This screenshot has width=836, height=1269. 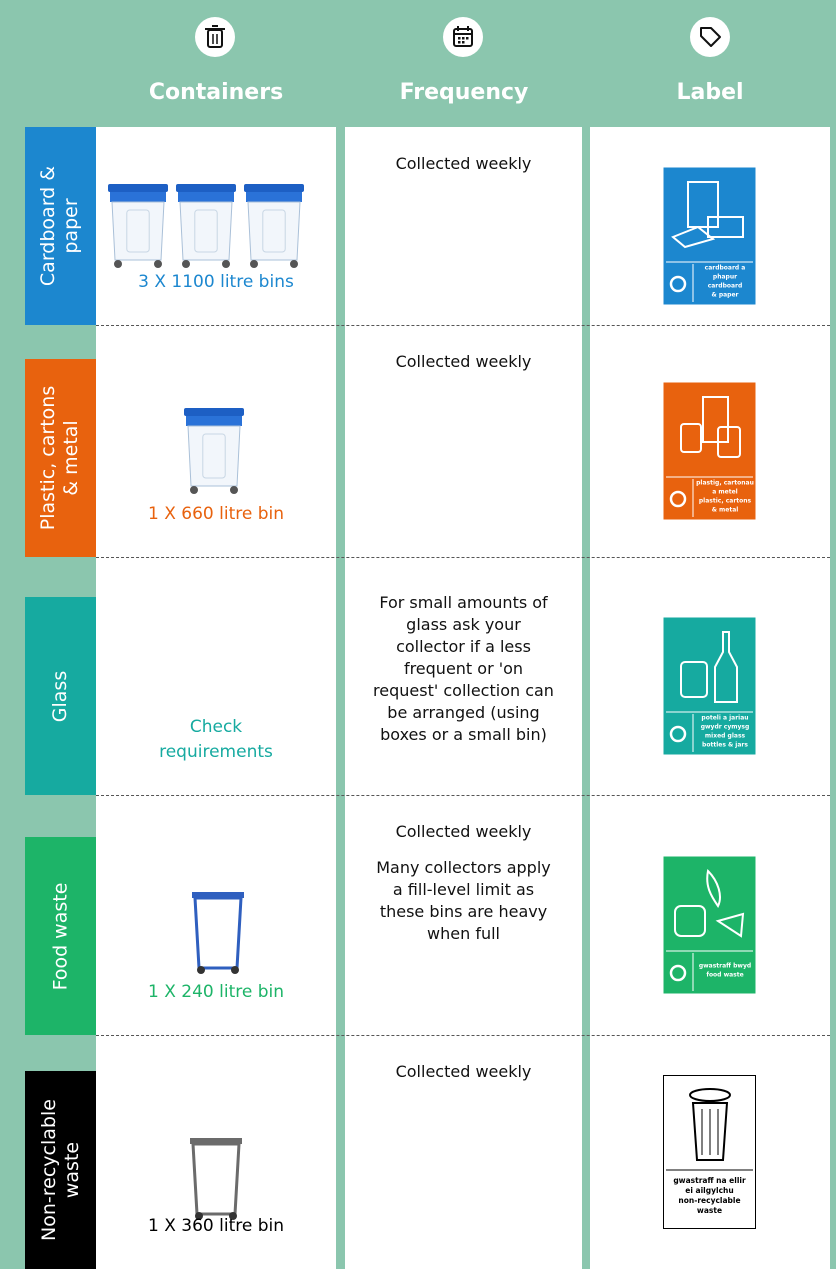 I want to click on category-tab: Non-recyclable waste, so click(x=60, y=1170).